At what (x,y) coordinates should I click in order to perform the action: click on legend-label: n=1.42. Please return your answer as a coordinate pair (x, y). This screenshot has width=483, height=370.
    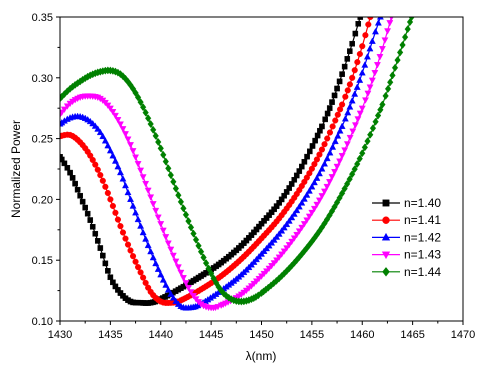
    Looking at the image, I should click on (422, 237).